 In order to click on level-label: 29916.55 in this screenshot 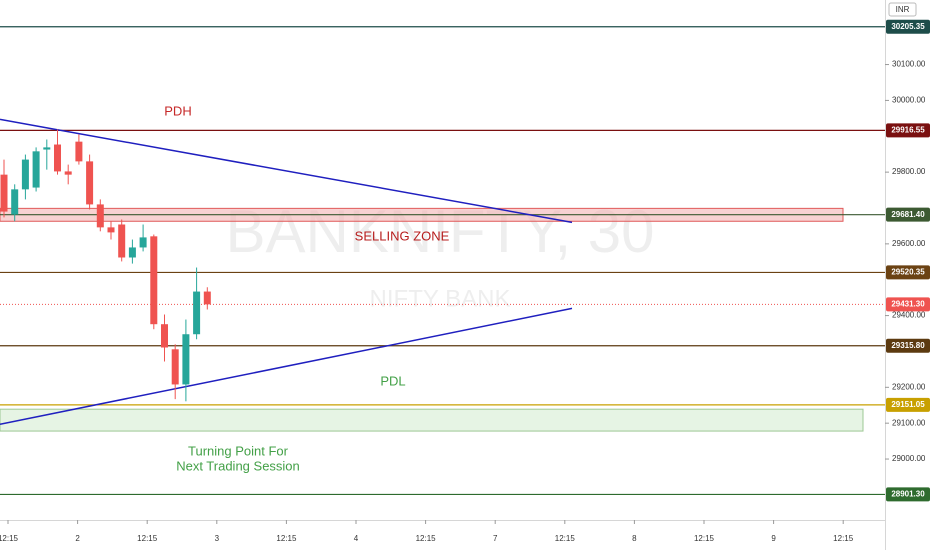, I will do `click(908, 129)`.